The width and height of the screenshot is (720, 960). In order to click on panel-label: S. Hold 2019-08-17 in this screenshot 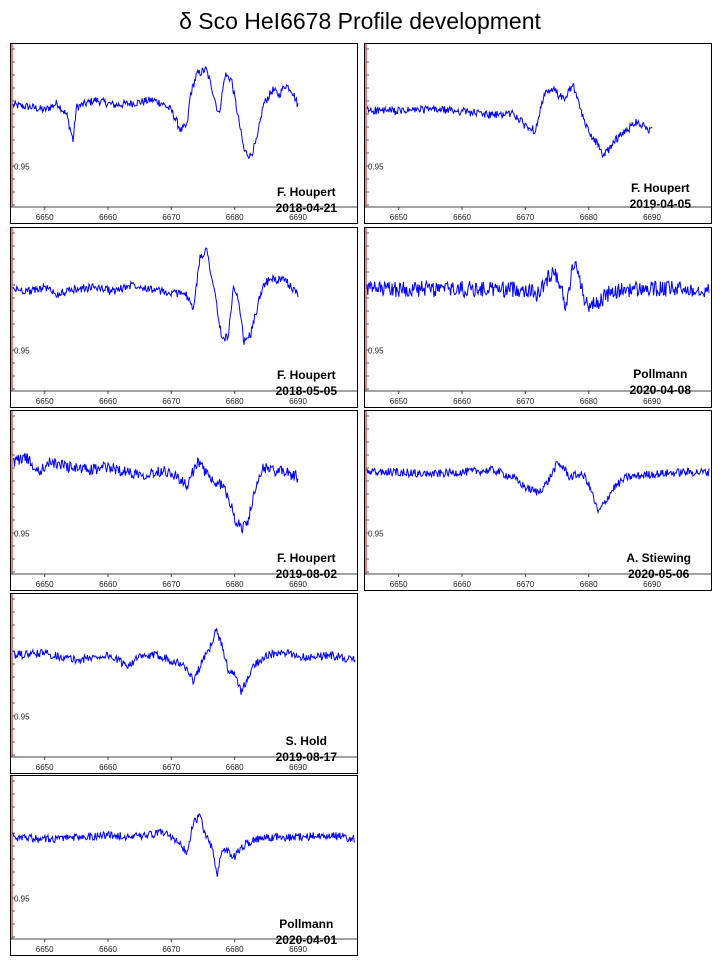, I will do `click(306, 749)`.